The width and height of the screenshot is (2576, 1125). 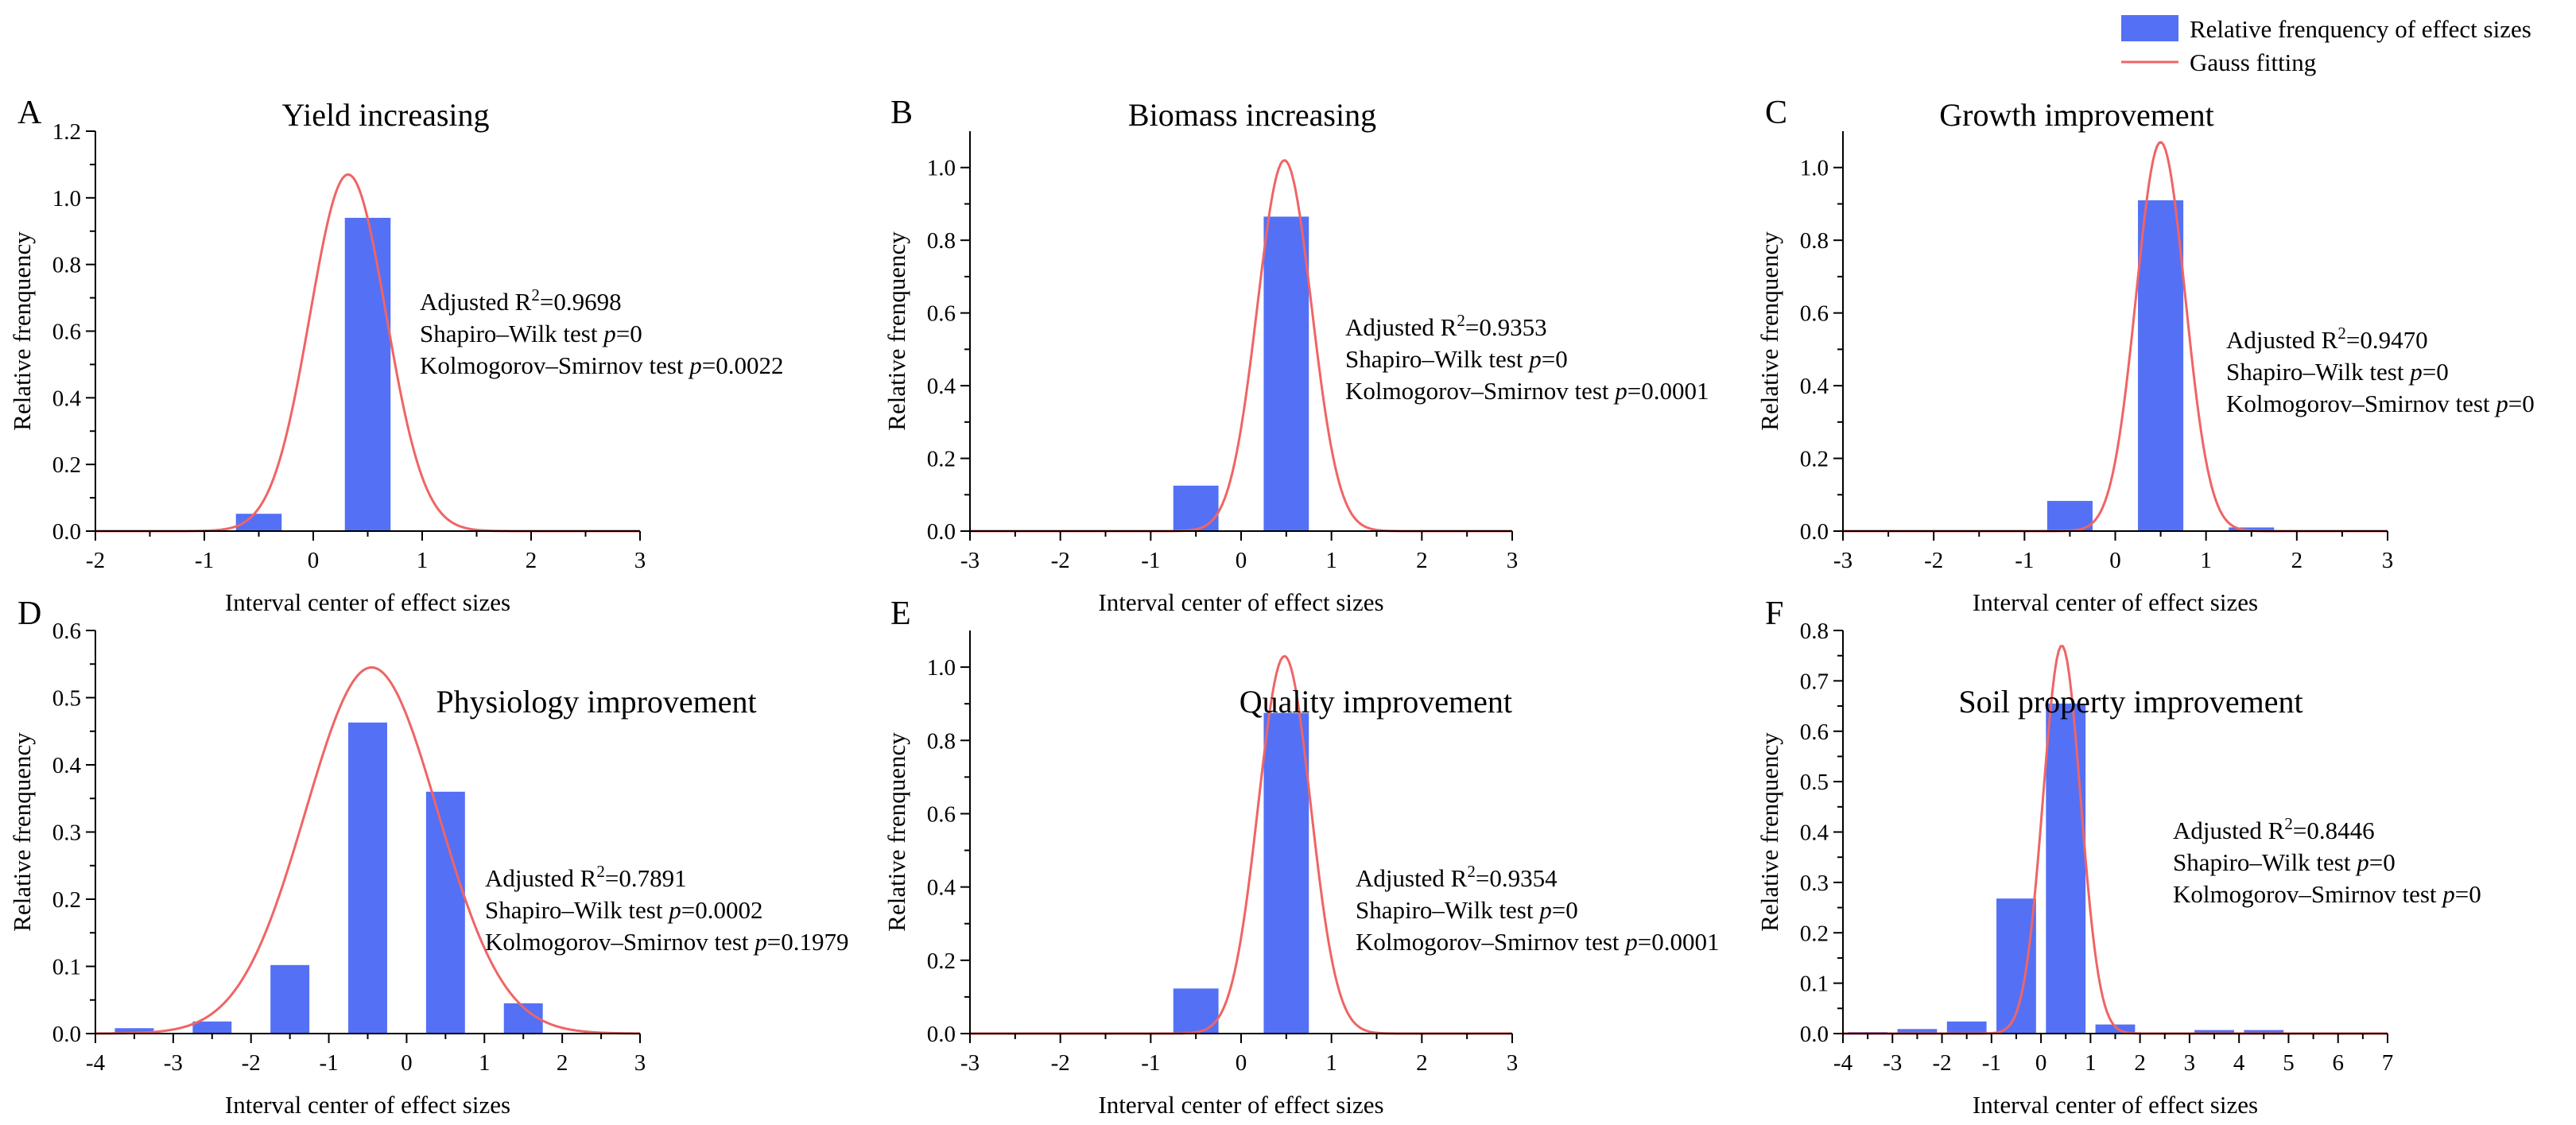 What do you see at coordinates (596, 702) in the screenshot?
I see `panel-title-d: Physiology improvement` at bounding box center [596, 702].